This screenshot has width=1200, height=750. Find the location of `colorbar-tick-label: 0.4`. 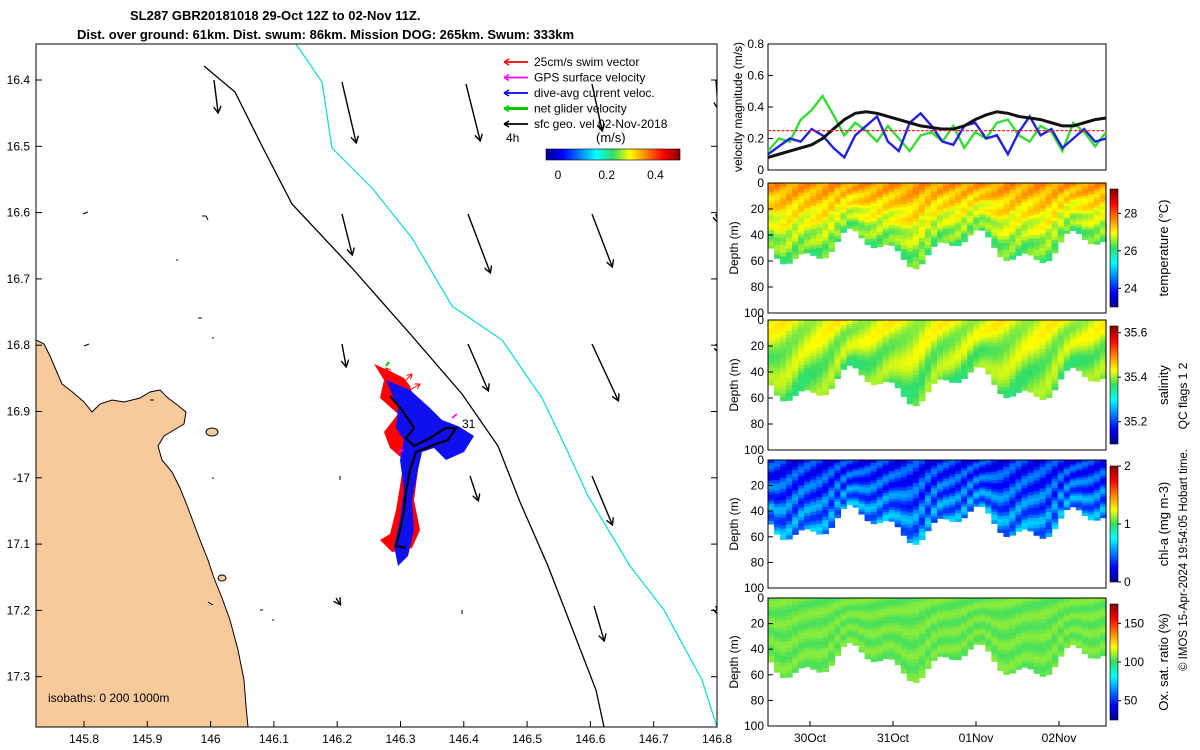

colorbar-tick-label: 0.4 is located at coordinates (655, 175).